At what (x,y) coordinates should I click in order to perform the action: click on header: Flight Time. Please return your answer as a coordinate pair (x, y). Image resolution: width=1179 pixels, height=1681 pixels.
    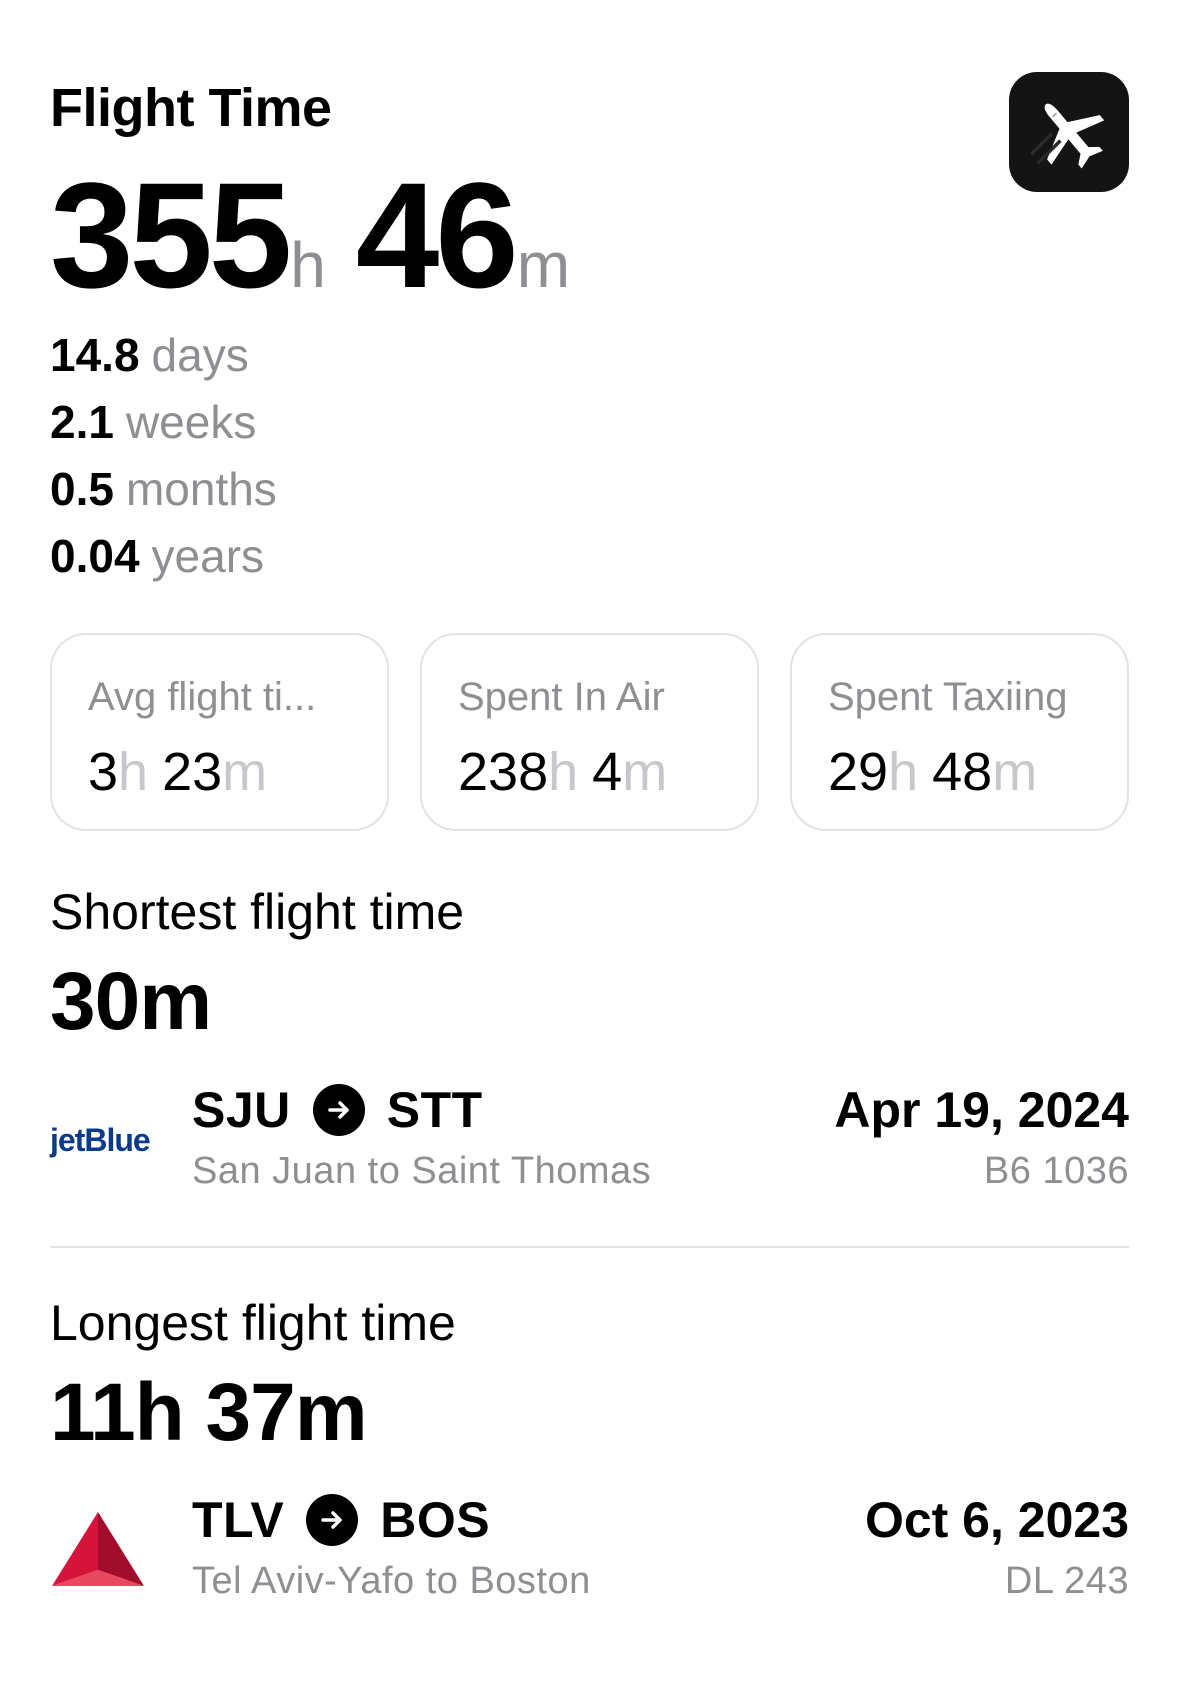
    Looking at the image, I should click on (589, 108).